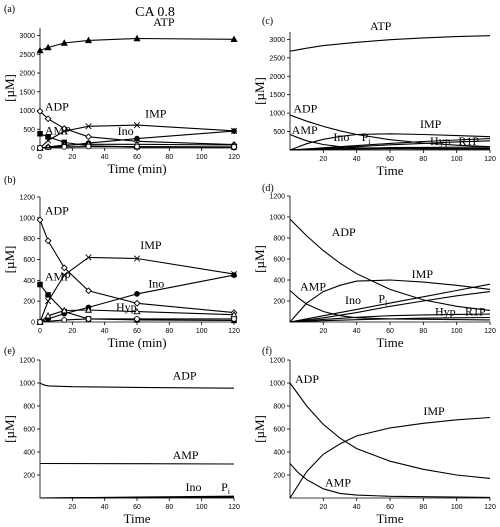 The width and height of the screenshot is (500, 527). Describe the element at coordinates (344, 232) in the screenshot. I see `series-label: ADP` at that location.